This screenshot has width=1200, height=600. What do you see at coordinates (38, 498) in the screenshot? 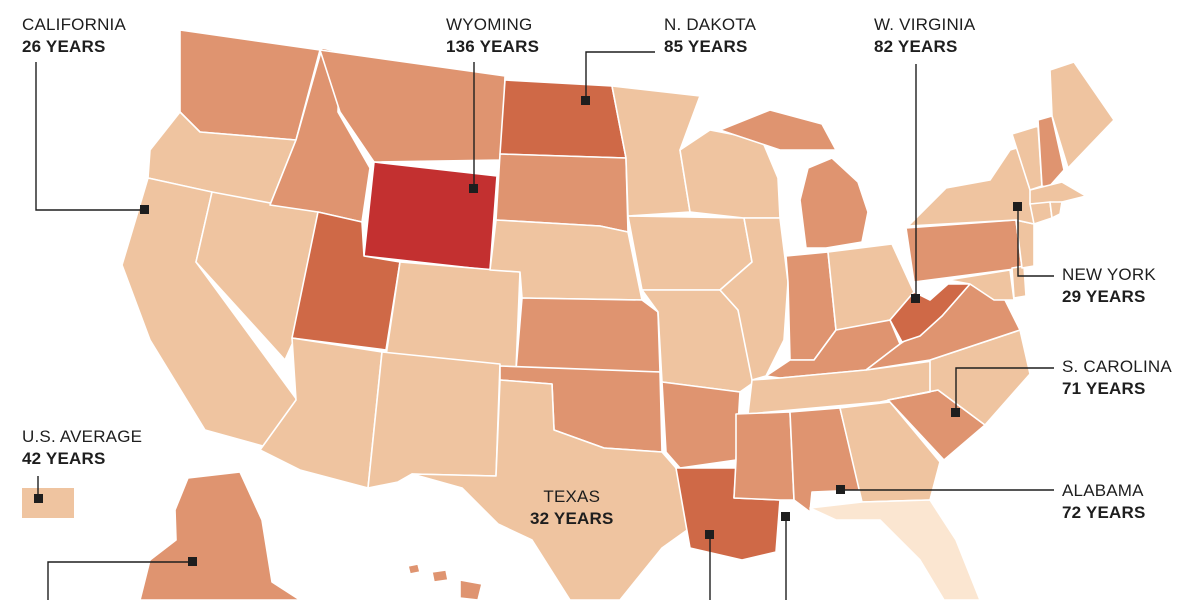
I see `marker-us-average` at bounding box center [38, 498].